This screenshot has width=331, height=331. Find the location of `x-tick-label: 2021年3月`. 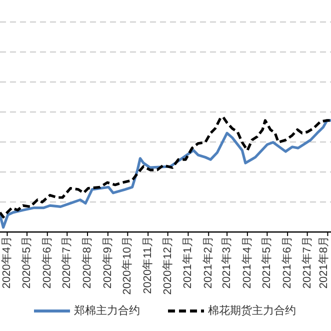

x-tick-label: 2021年3月 is located at coordinates (227, 262).